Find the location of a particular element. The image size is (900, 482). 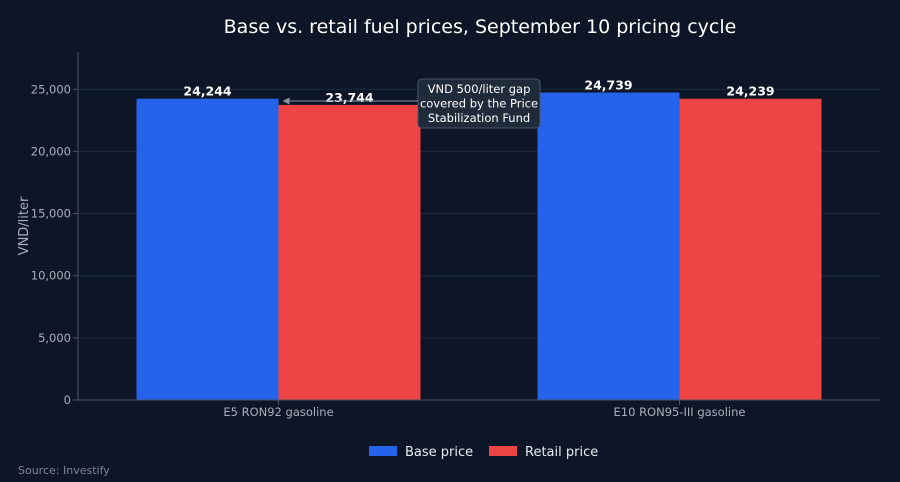

legend-label: Base price is located at coordinates (439, 452).